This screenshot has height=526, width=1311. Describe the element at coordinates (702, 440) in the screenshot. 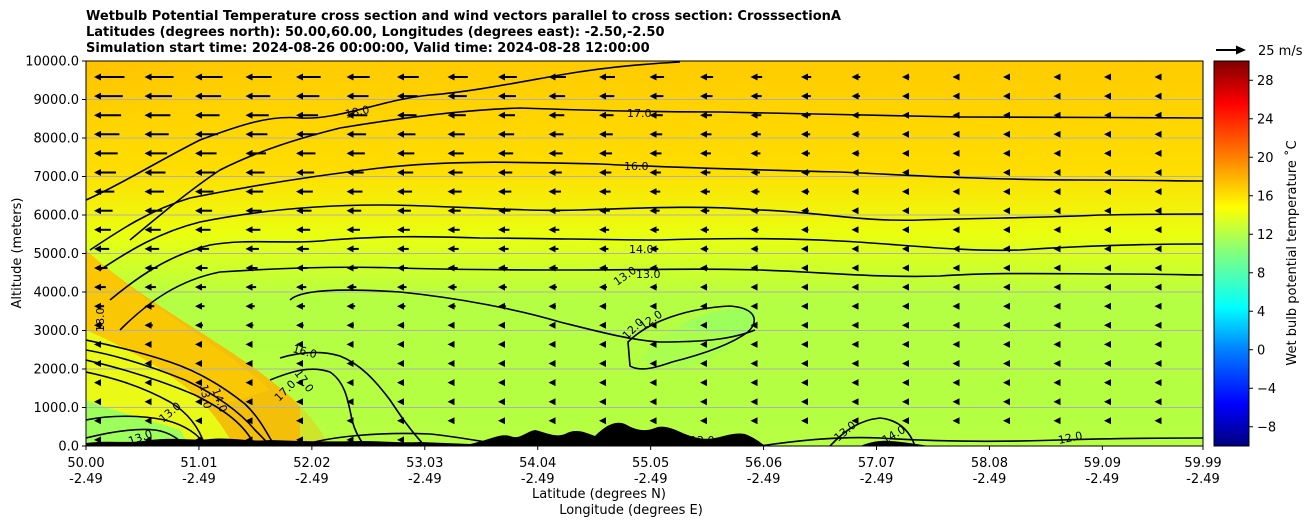

I see `contour-label: 12.0` at that location.